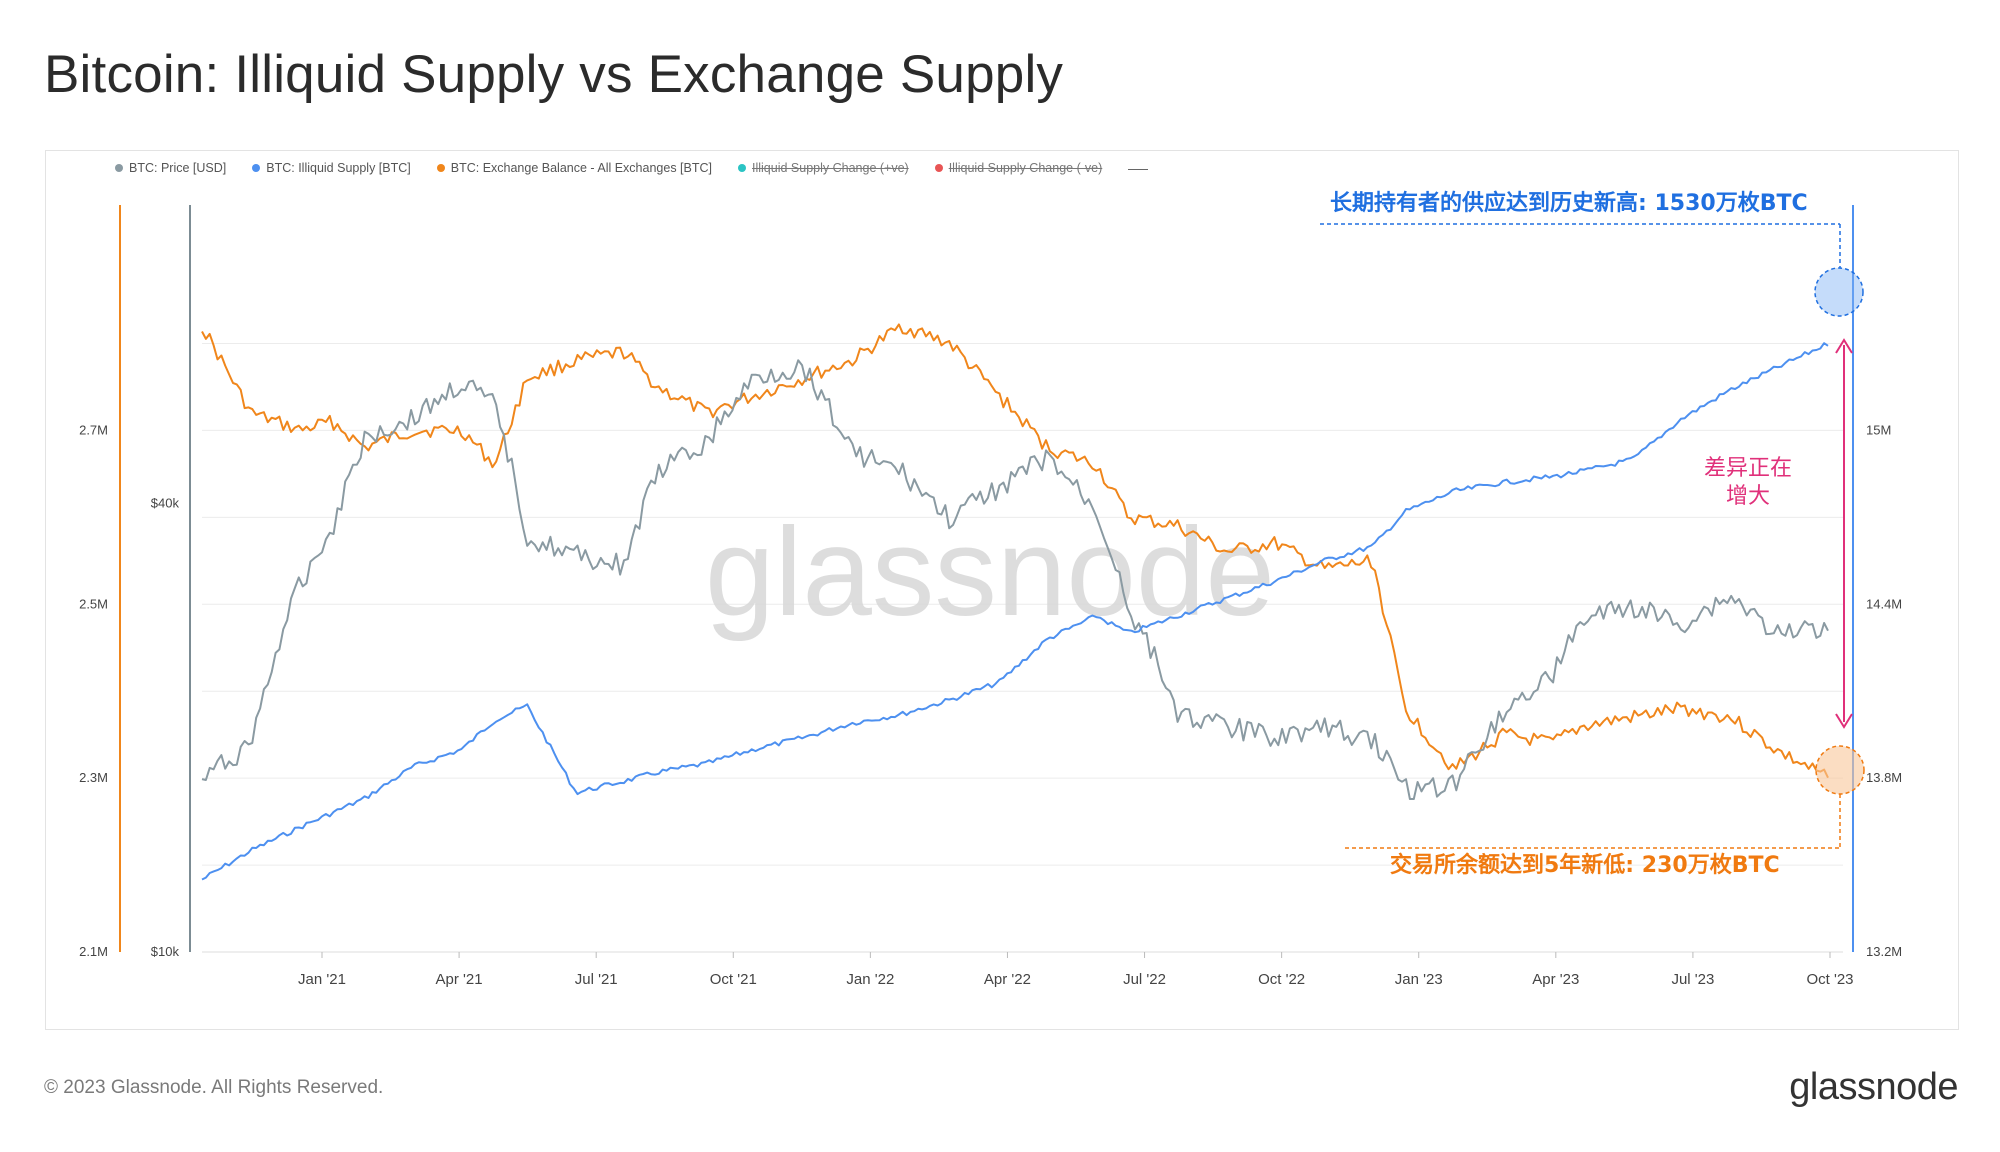  What do you see at coordinates (1840, 770) in the screenshot?
I see `exchange-low-marker` at bounding box center [1840, 770].